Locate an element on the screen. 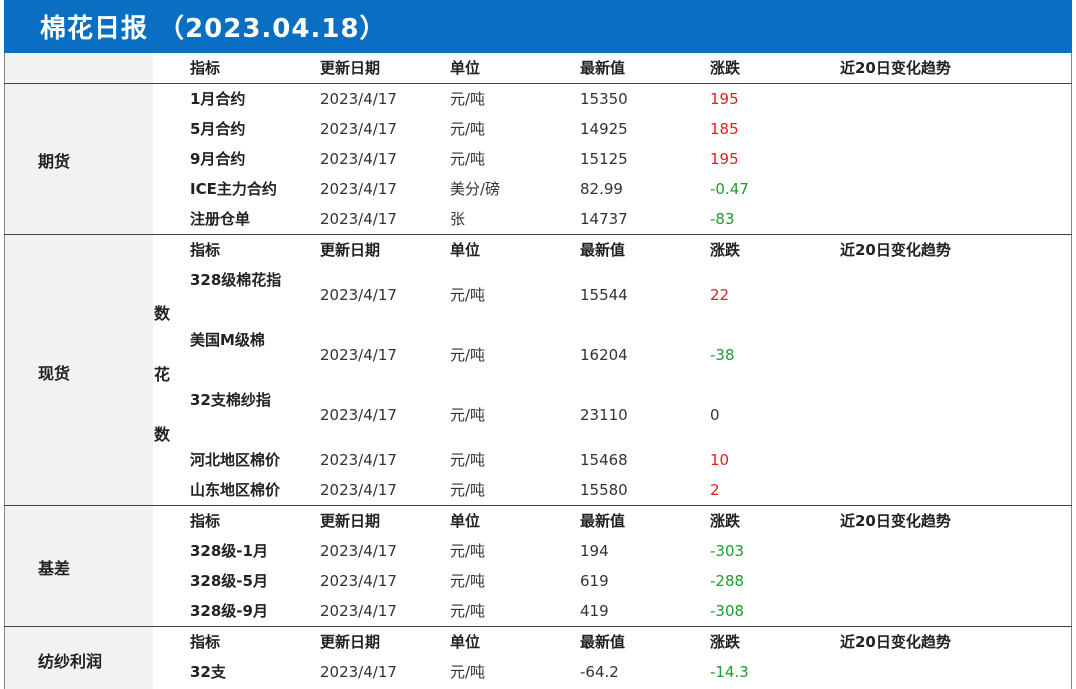  row-change: 185 is located at coordinates (724, 129).